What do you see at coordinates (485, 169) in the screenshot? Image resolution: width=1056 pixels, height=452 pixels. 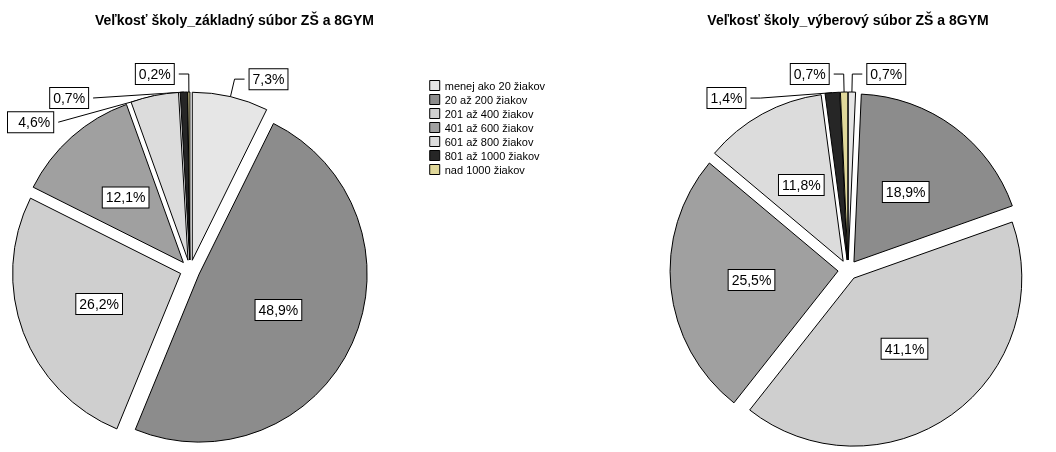 I see `legend-label: nad 1000 žiakov` at bounding box center [485, 169].